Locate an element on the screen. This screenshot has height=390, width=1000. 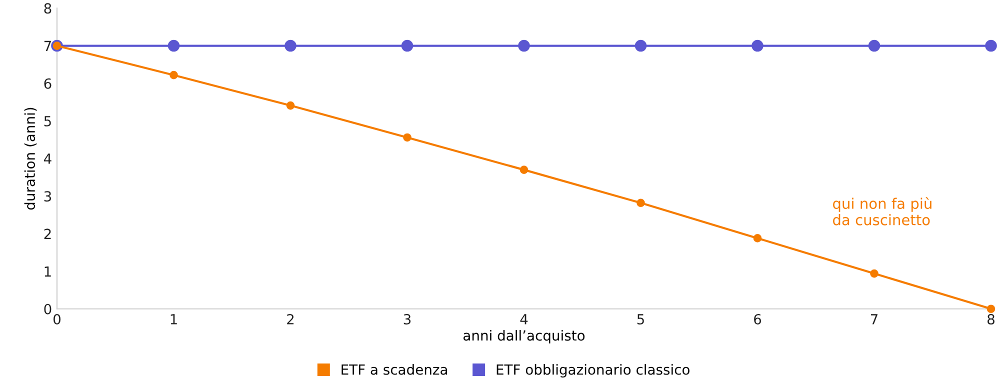
y-tick-label: 1 is located at coordinates (47, 271).